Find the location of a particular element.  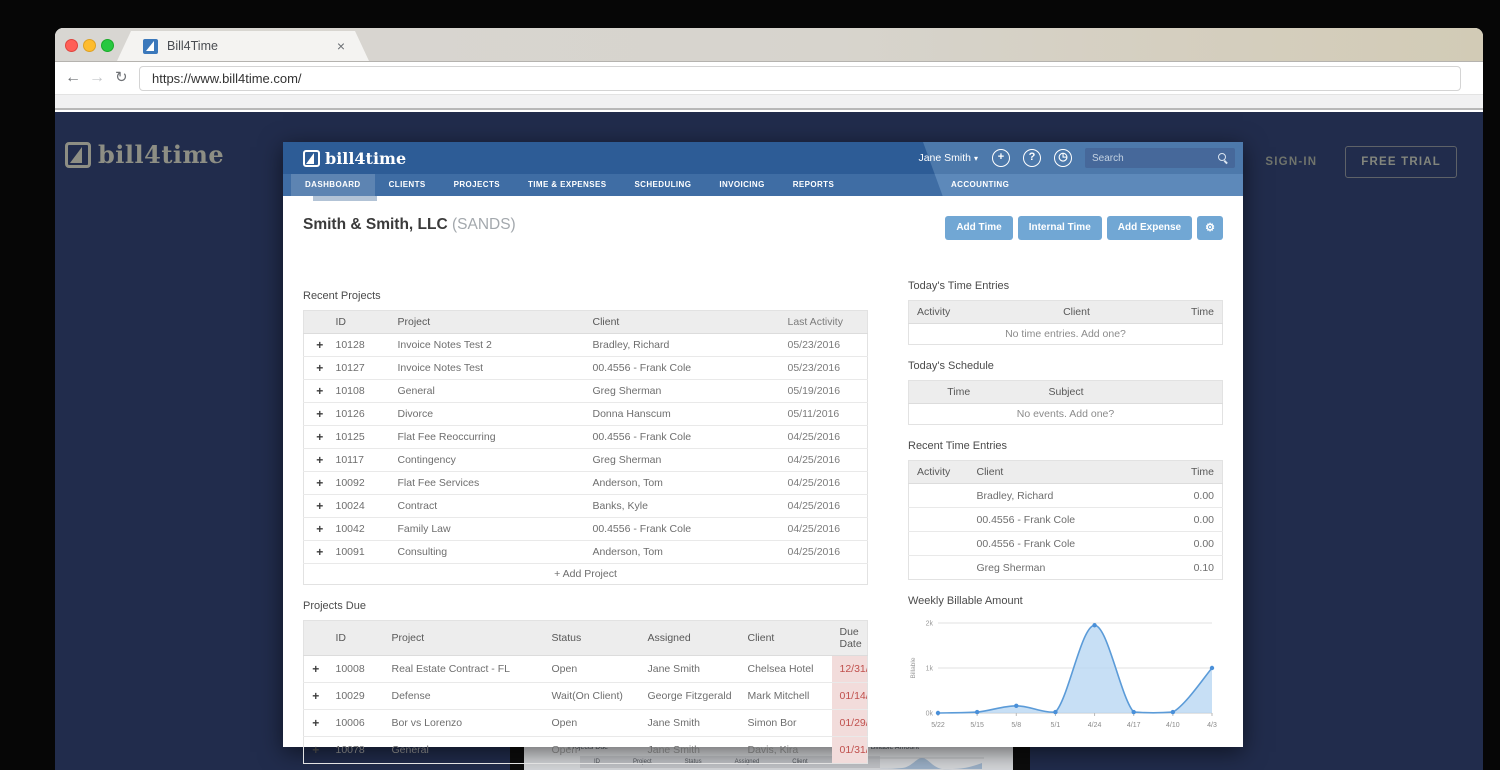

app-nav-clients: CLIENTS is located at coordinates (407, 184).